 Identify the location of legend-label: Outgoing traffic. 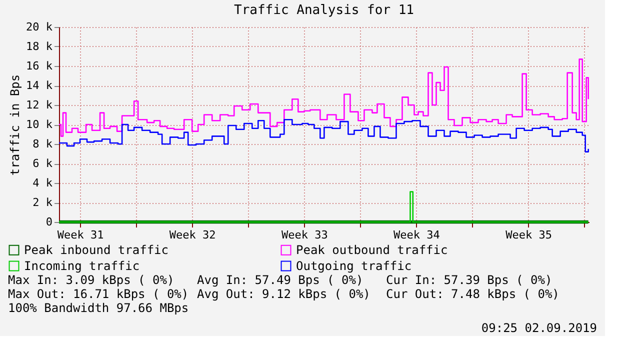
(354, 266).